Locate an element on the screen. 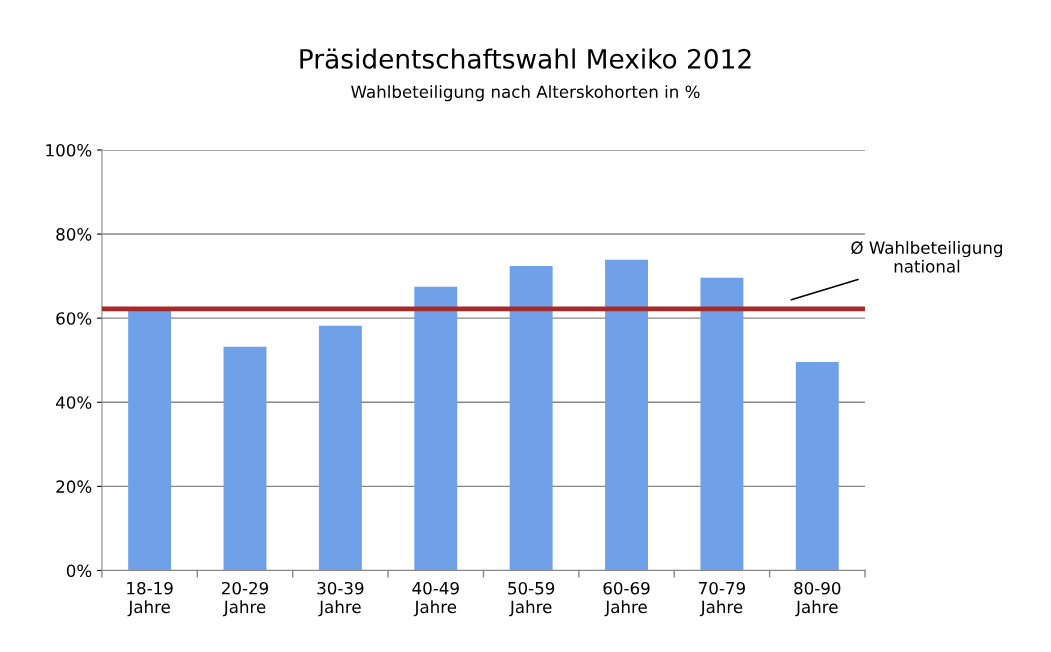 Image resolution: width=1051 pixels, height=652 pixels. ref-line-label: Ø Wahlbeteiligung national is located at coordinates (926, 257).